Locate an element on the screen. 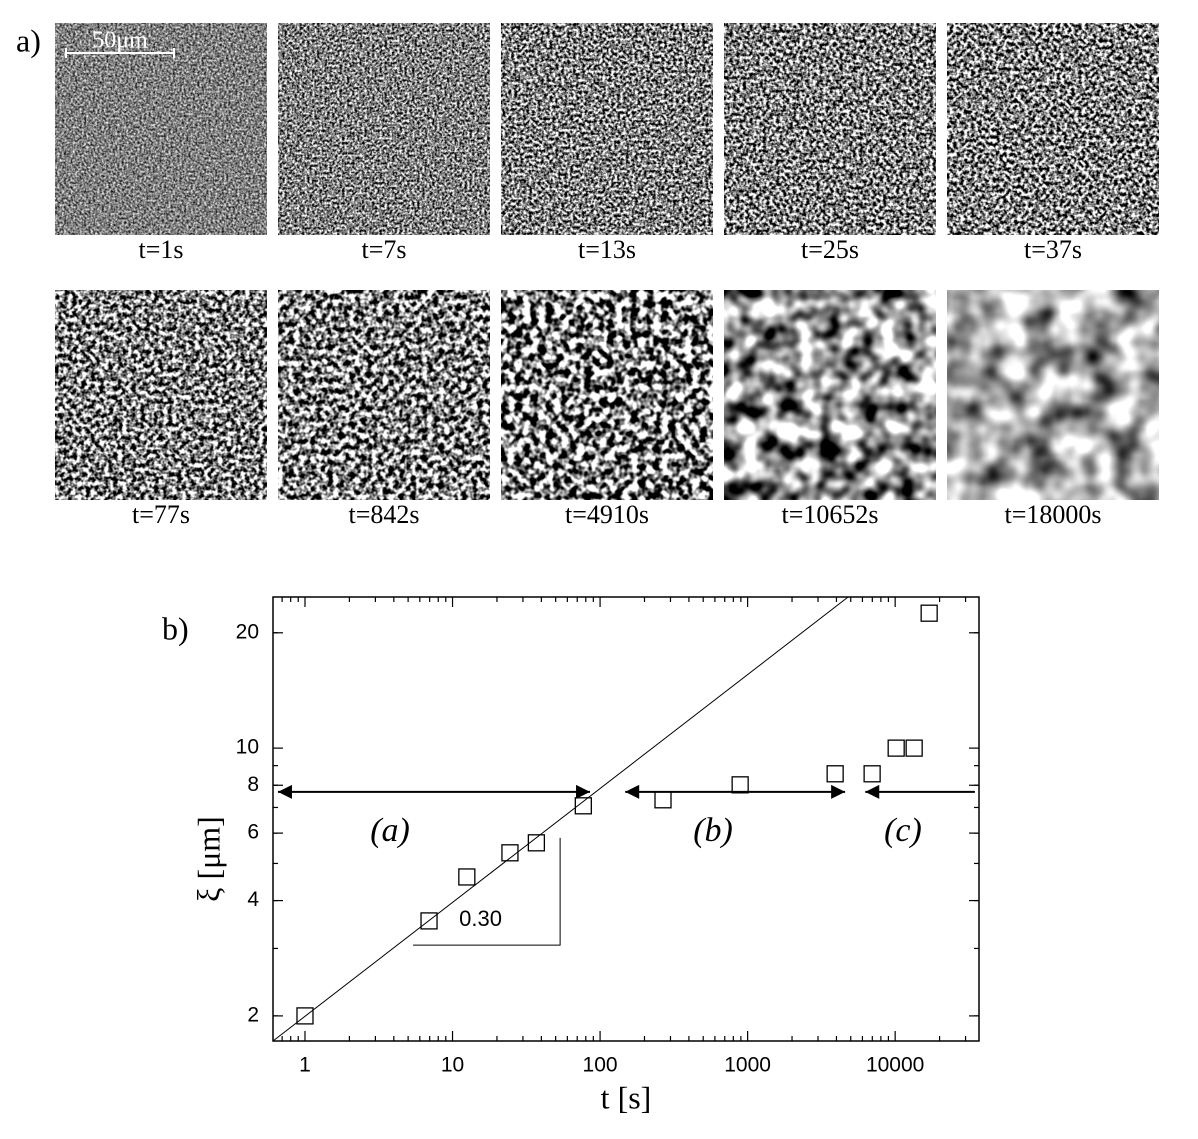 Image resolution: width=1198 pixels, height=1139 pixels. frame-label: t=7s is located at coordinates (383, 249).